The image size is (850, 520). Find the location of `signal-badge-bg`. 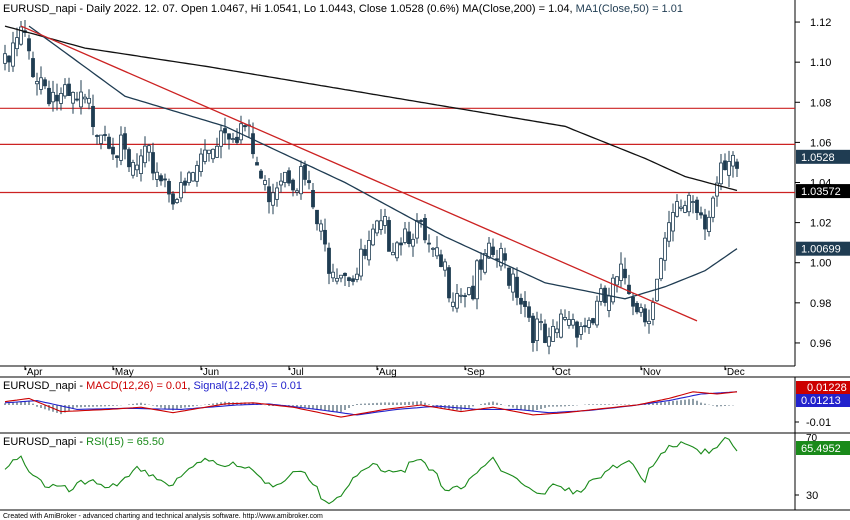

signal-badge-bg is located at coordinates (823, 400).